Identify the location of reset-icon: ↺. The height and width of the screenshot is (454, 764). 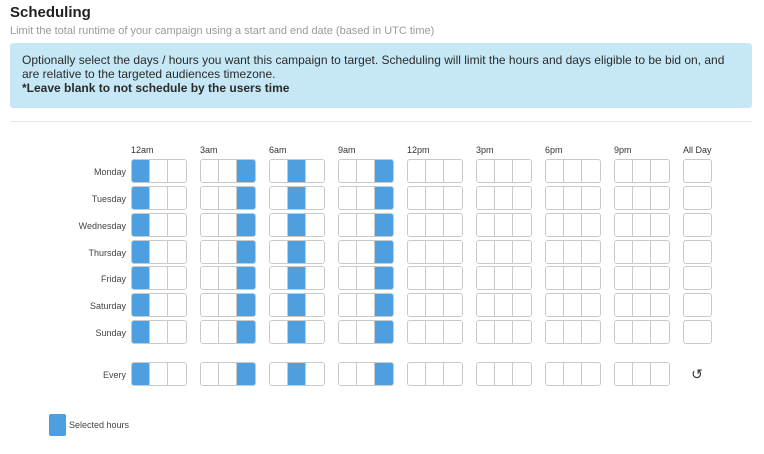
(697, 374).